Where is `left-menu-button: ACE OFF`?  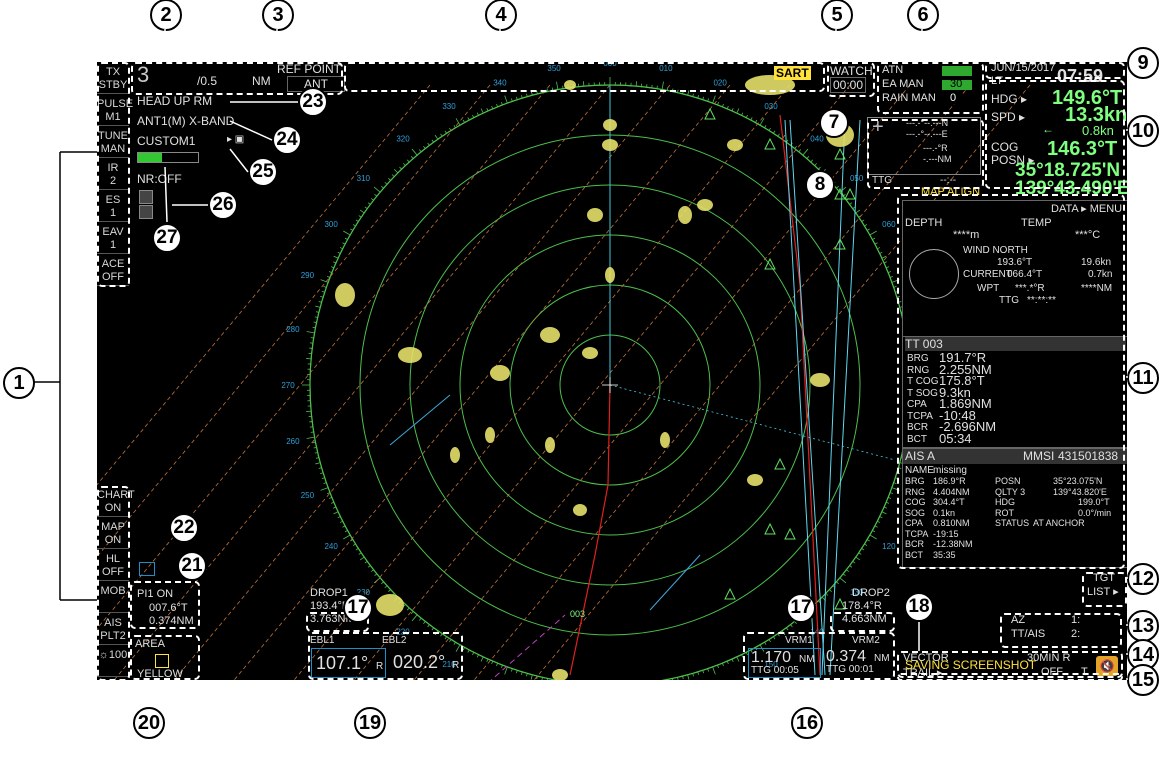
left-menu-button: ACE OFF is located at coordinates (113, 270).